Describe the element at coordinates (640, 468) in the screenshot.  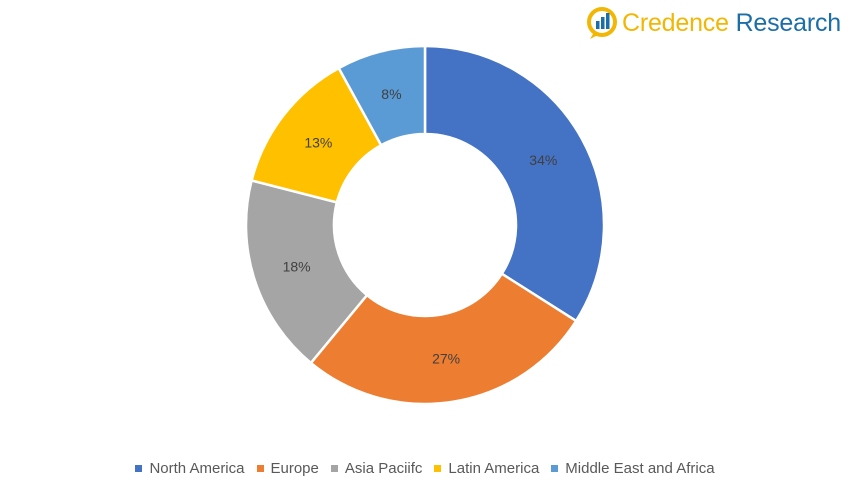
I see `legend-label: Middle East and Africa` at that location.